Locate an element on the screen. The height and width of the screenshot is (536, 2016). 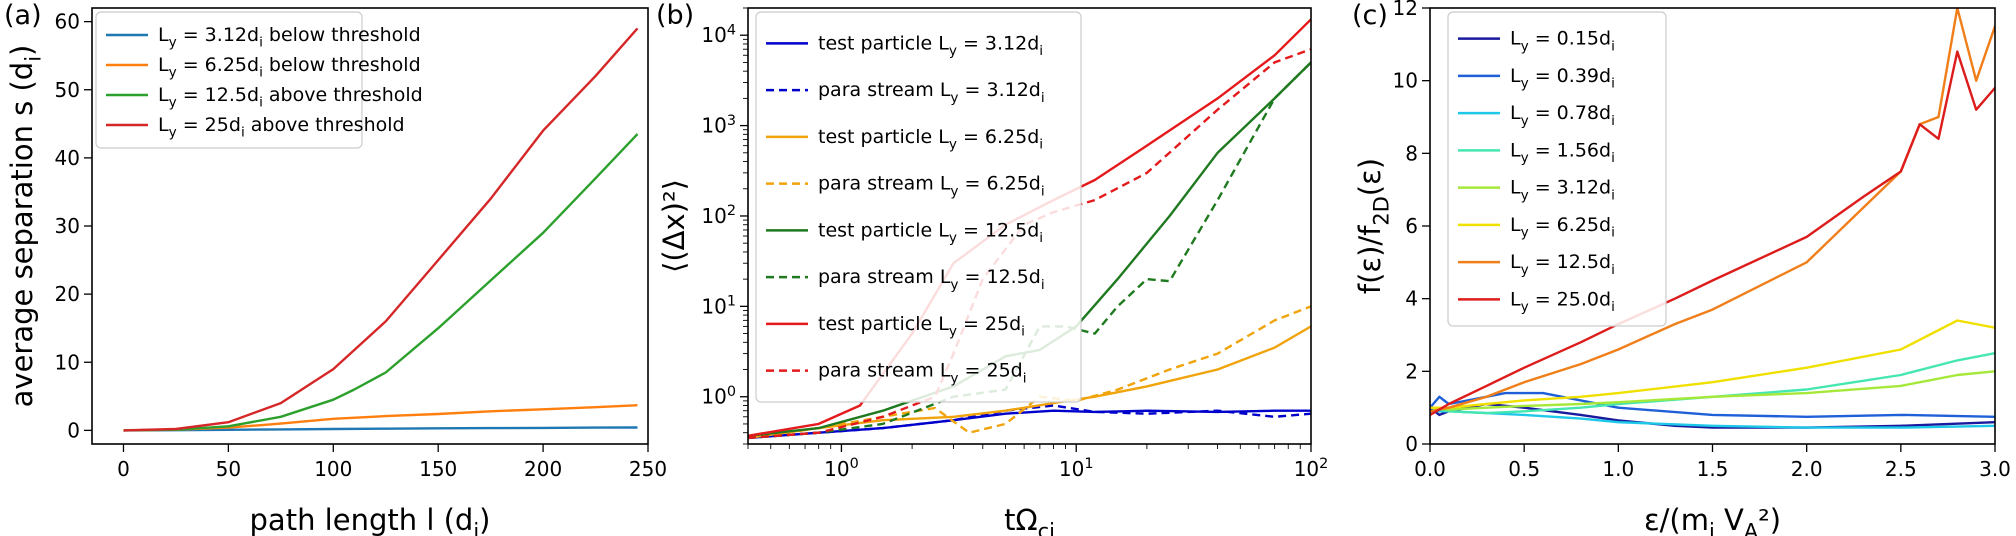
y-tick-label: 8 is located at coordinates (1411, 153).